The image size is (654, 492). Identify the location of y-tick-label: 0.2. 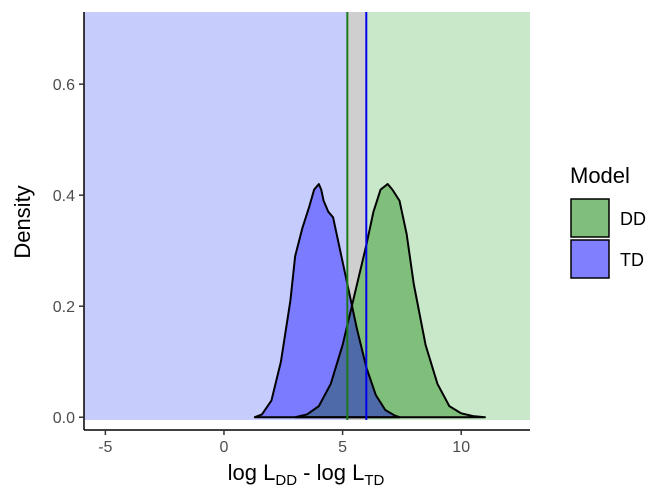
(64, 307).